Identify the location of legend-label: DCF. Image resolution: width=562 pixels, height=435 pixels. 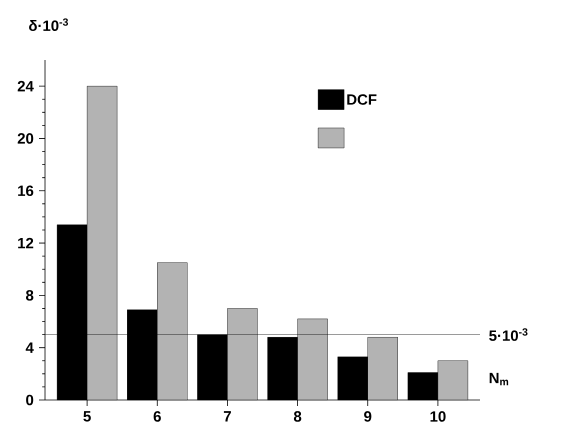
(361, 99).